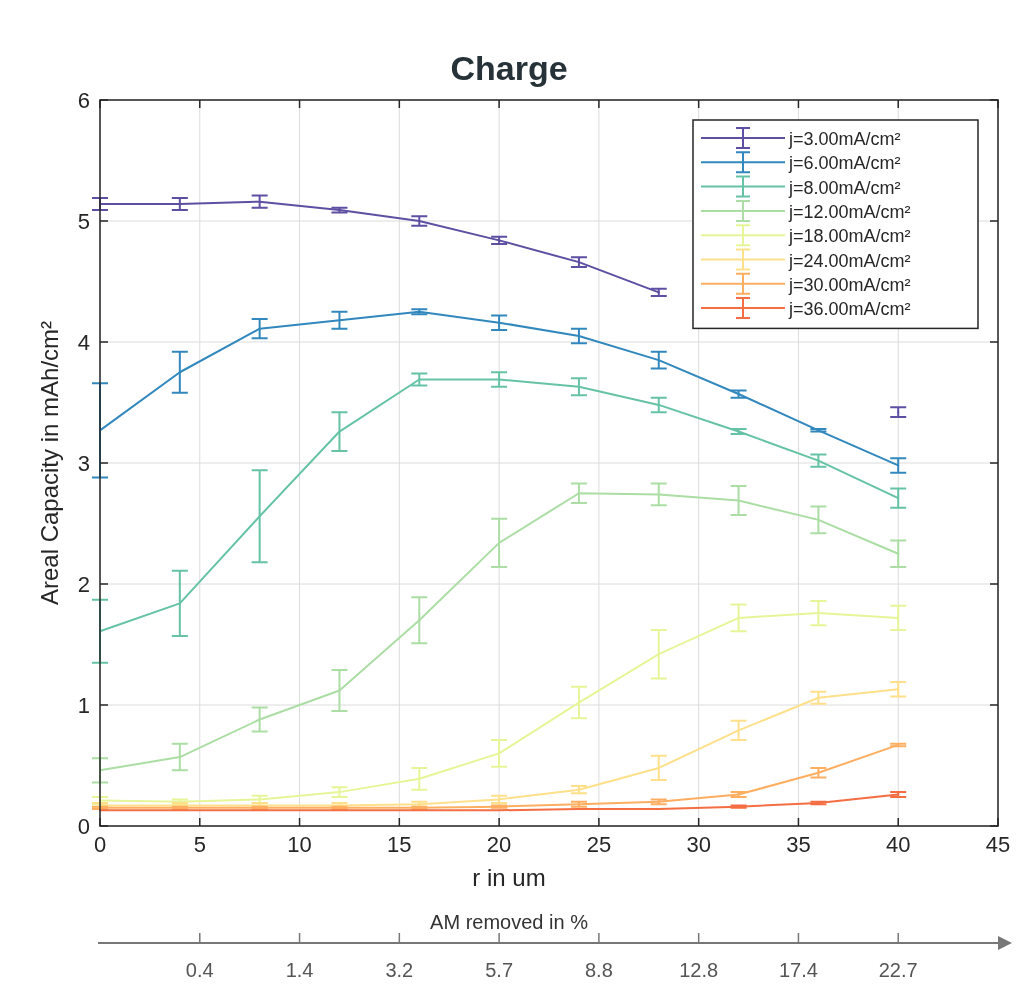 This screenshot has height=1007, width=1025. Describe the element at coordinates (898, 844) in the screenshot. I see `x-tick-label: 40` at that location.